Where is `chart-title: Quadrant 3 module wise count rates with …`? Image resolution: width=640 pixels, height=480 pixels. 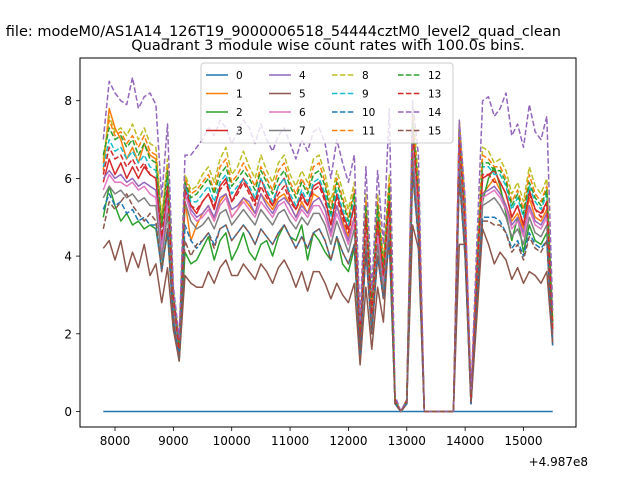 chart-title: Quadrant 3 module wise count rates with … is located at coordinates (328, 46).